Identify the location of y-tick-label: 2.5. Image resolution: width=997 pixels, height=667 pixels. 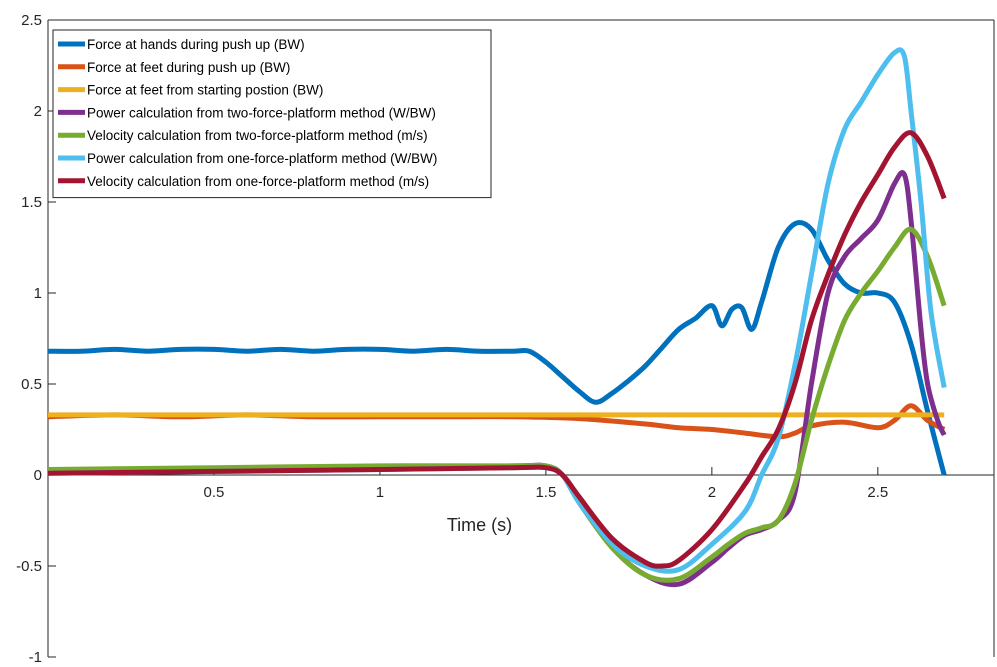
(31, 20).